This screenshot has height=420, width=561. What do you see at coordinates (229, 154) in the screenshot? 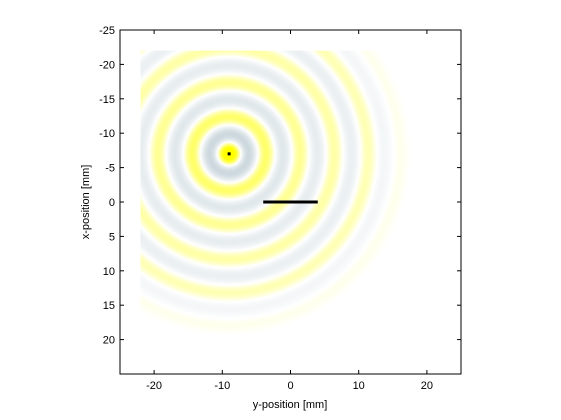
I see `source-point-marker` at bounding box center [229, 154].